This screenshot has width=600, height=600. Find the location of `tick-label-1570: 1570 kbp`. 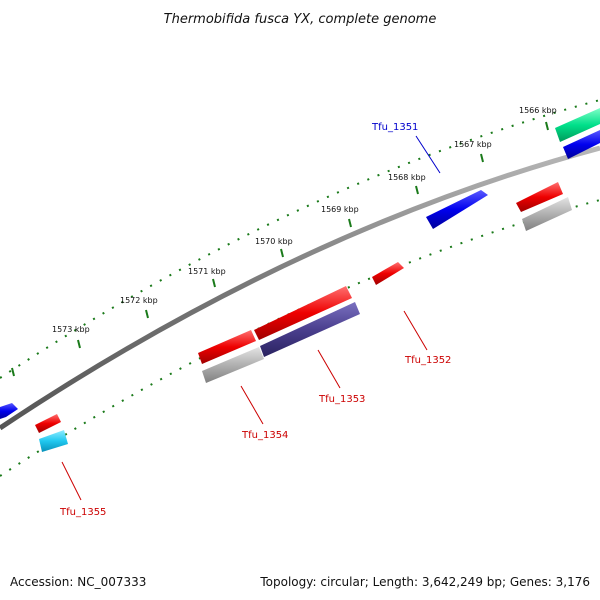

tick-label-1570: 1570 kbp is located at coordinates (274, 241).